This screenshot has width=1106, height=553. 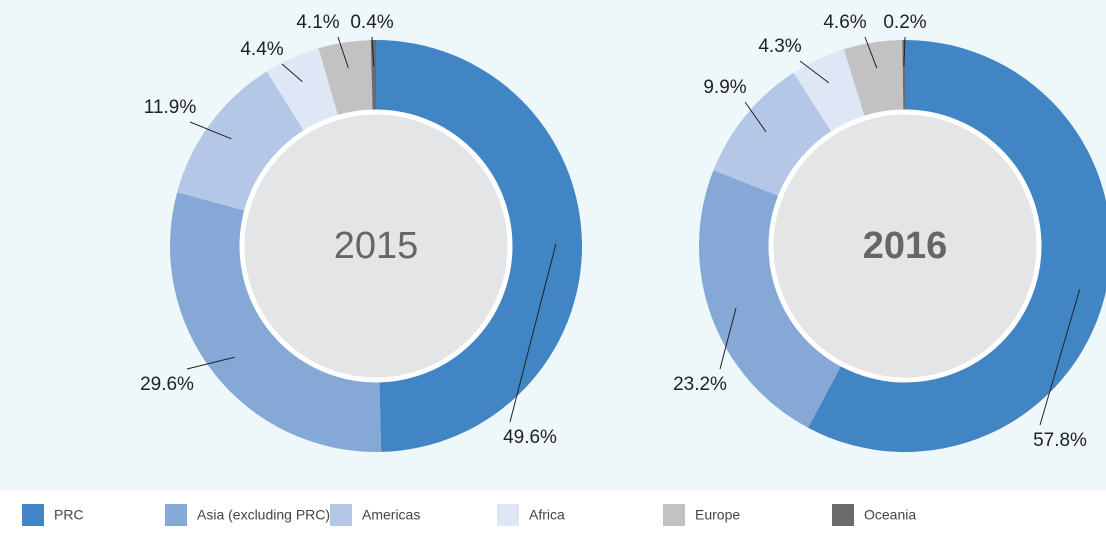 What do you see at coordinates (890, 515) in the screenshot?
I see `legend-label: Oceania` at bounding box center [890, 515].